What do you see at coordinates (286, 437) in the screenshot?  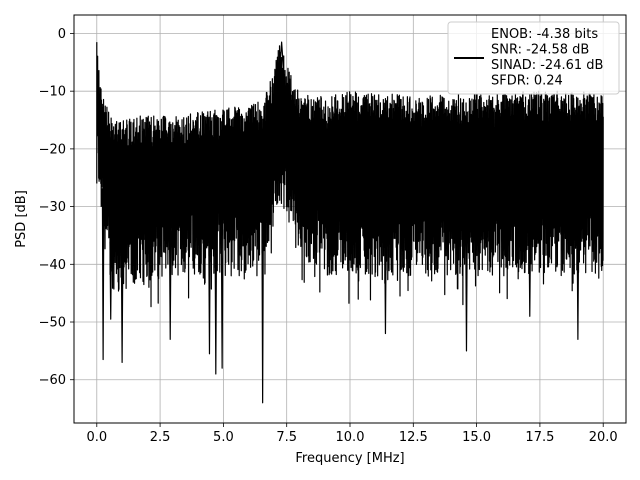 I see `x-tick-label: 7.5` at bounding box center [286, 437].